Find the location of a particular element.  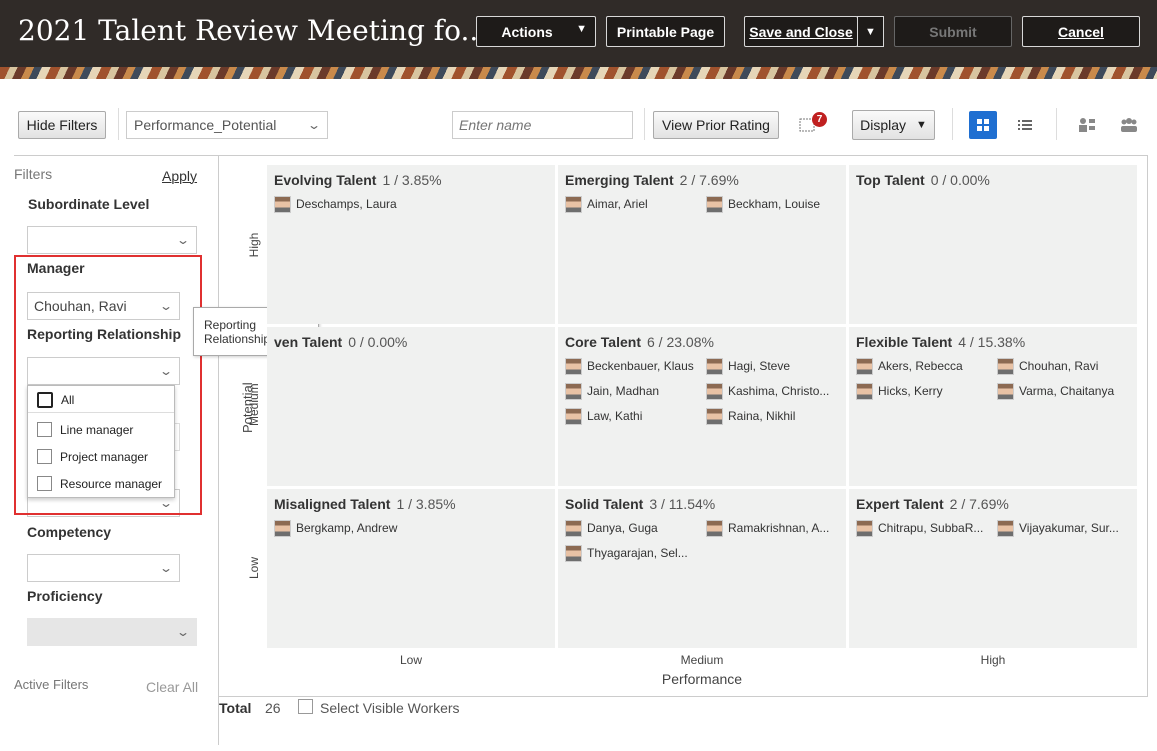

worker-card: Jain, Madhan is located at coordinates (612, 391).